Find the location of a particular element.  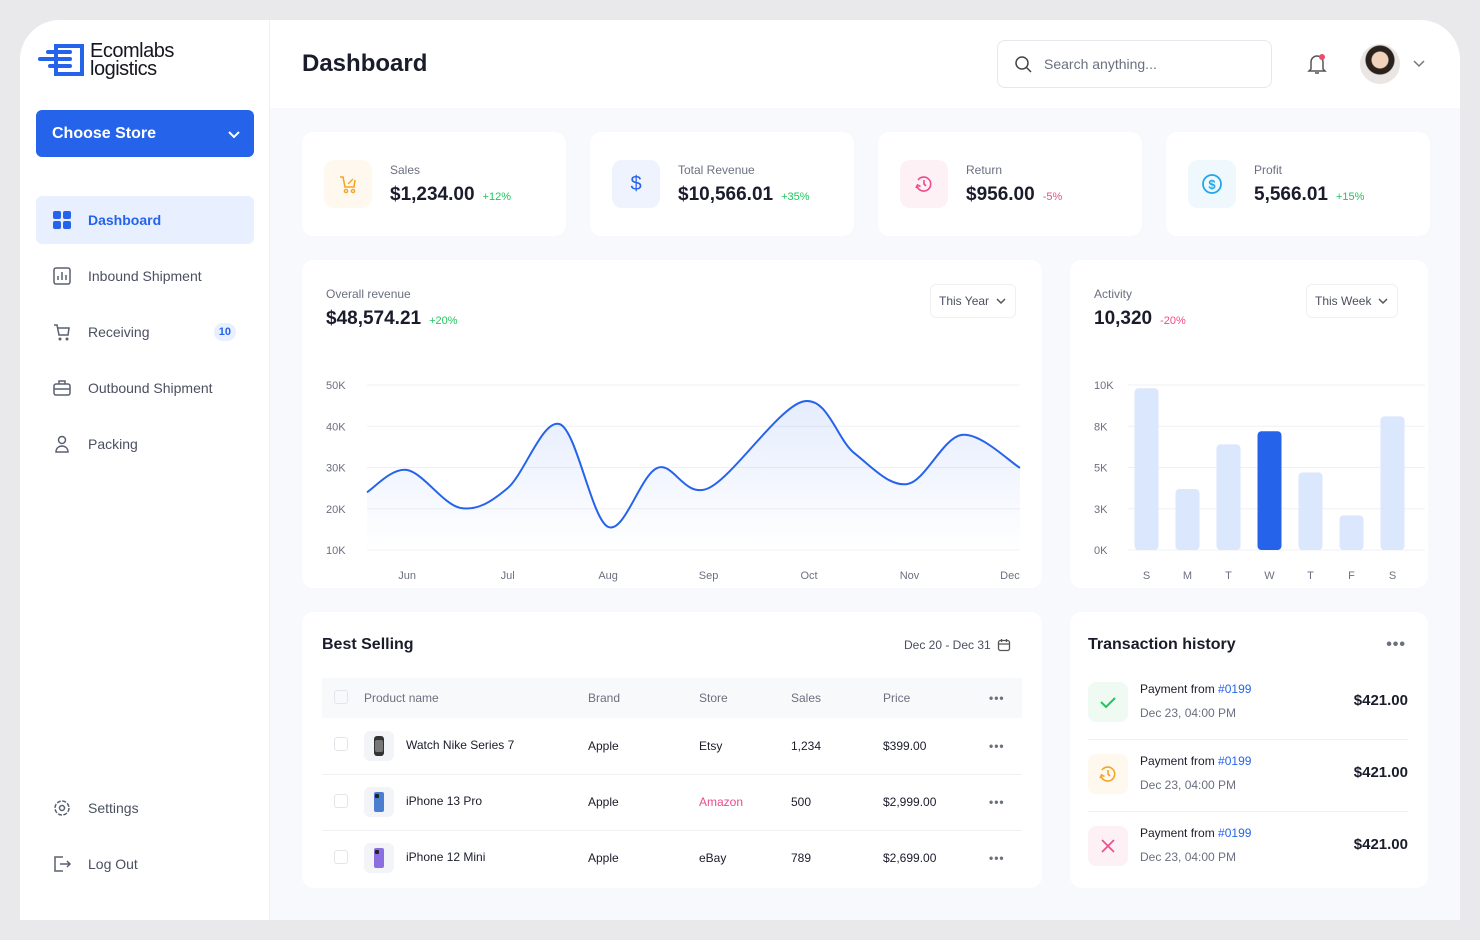

revenue-period-dropdown: This Year is located at coordinates (973, 301).